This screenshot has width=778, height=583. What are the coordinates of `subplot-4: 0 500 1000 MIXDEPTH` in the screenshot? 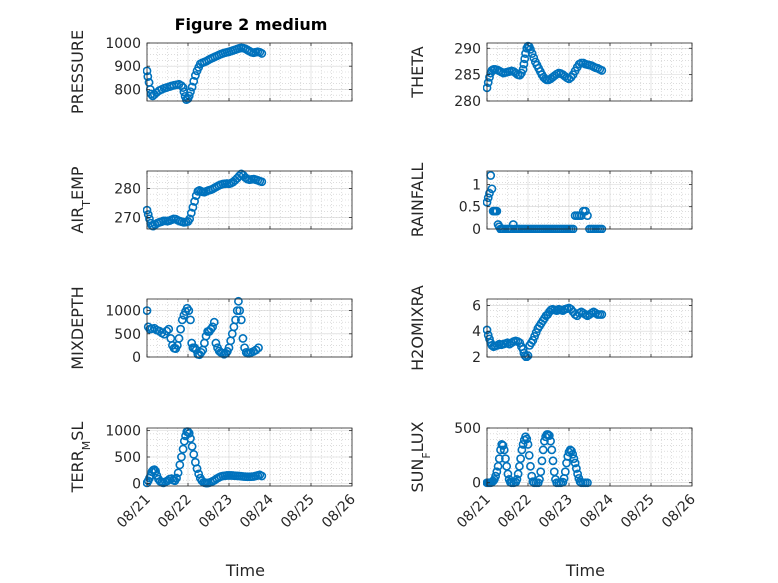 It's located at (210, 328).